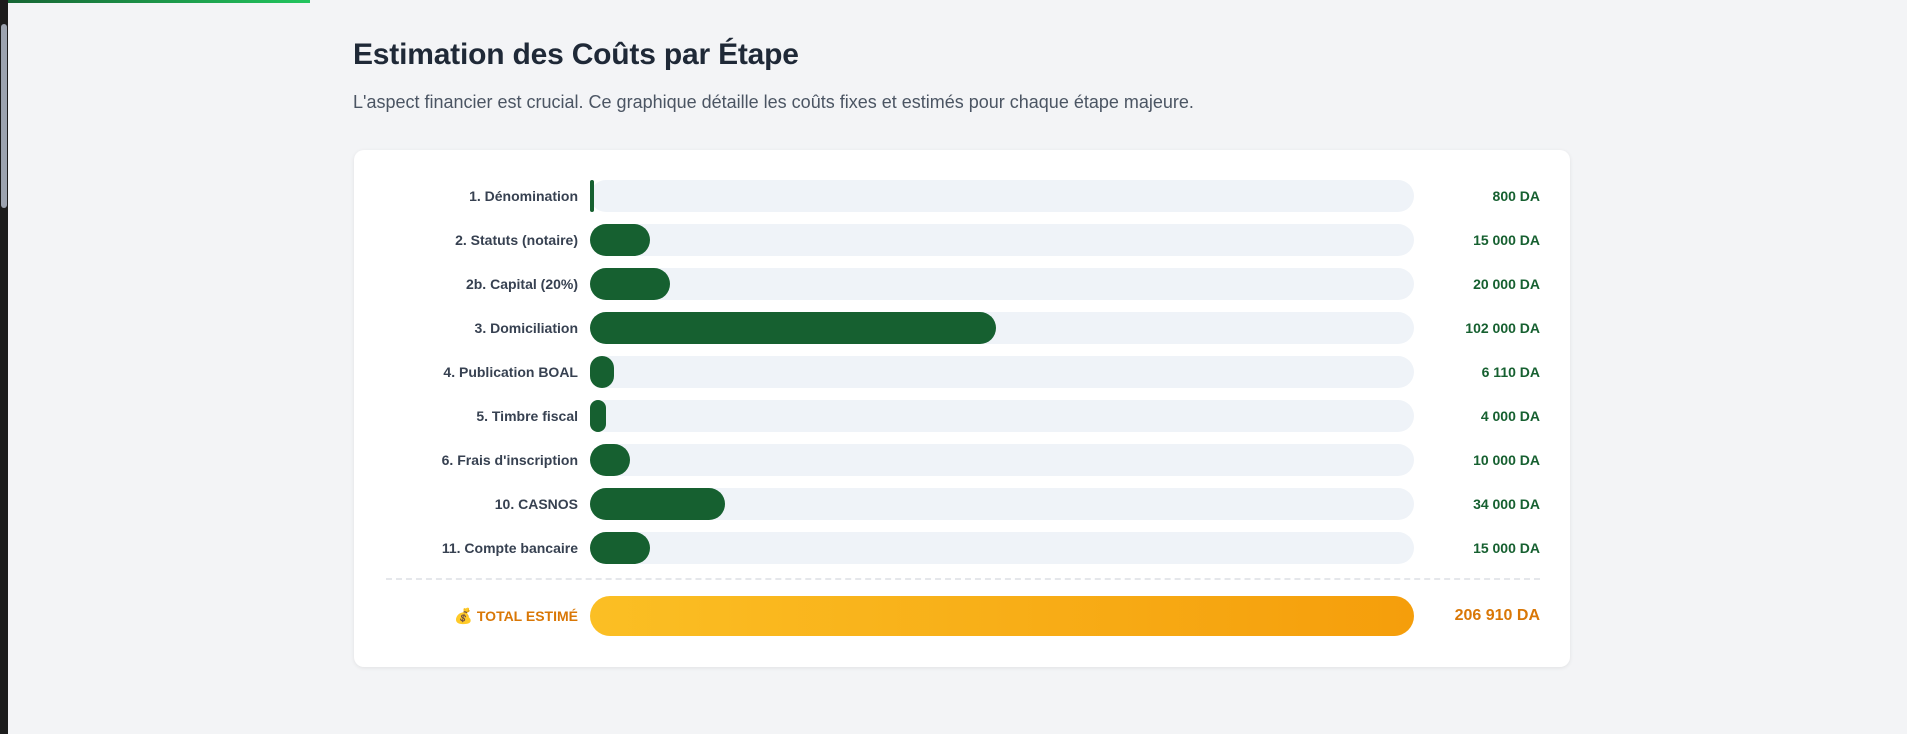  I want to click on bar-row: 11. Compte bancaire 15 000 DA, so click(962, 548).